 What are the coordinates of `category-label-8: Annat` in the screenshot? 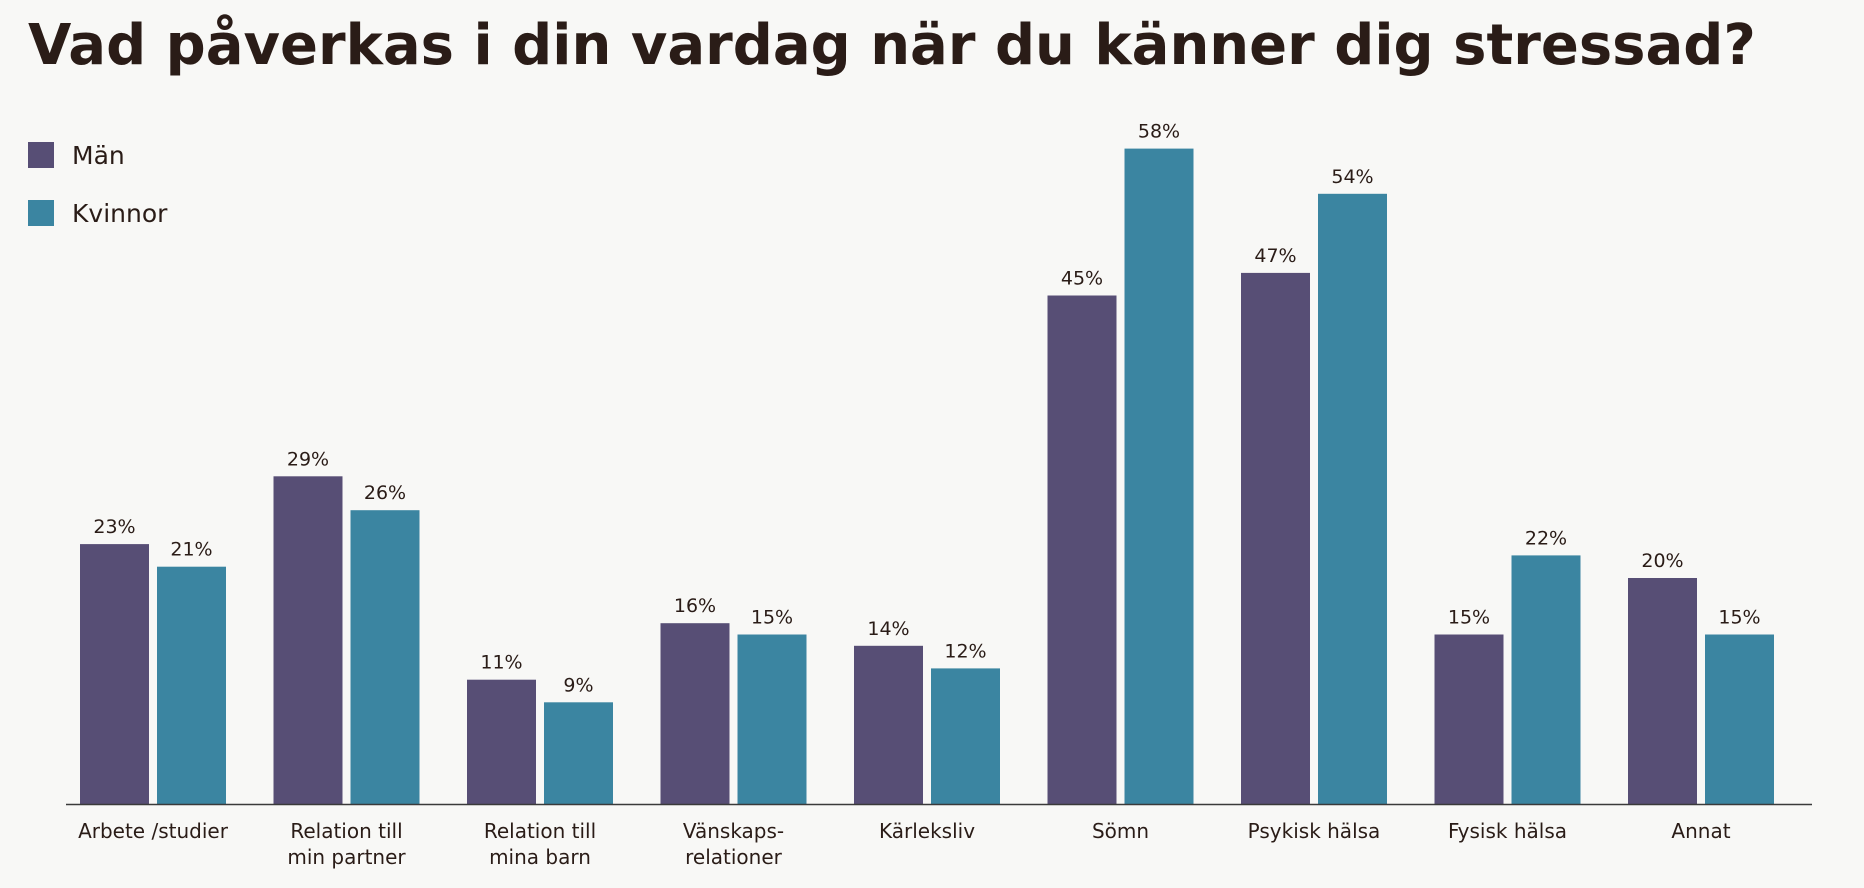 It's located at (1700, 831).